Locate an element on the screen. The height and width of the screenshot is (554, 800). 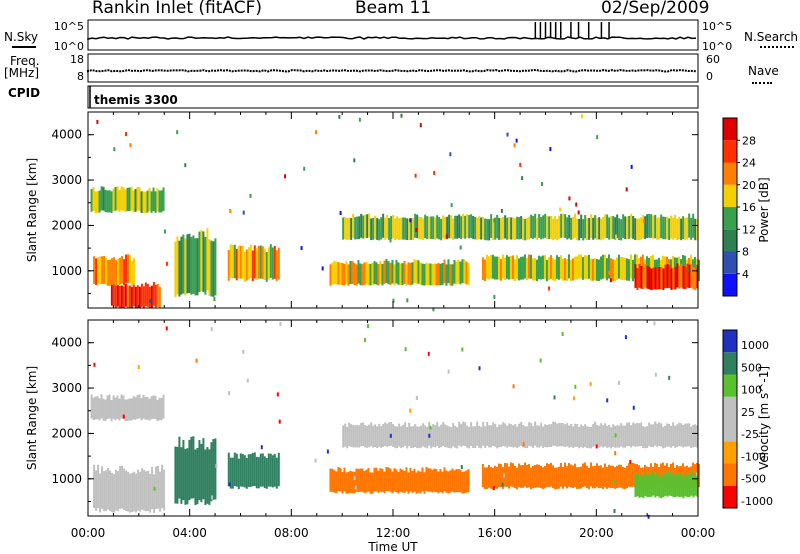
nave-legend-line is located at coordinates (762, 83).